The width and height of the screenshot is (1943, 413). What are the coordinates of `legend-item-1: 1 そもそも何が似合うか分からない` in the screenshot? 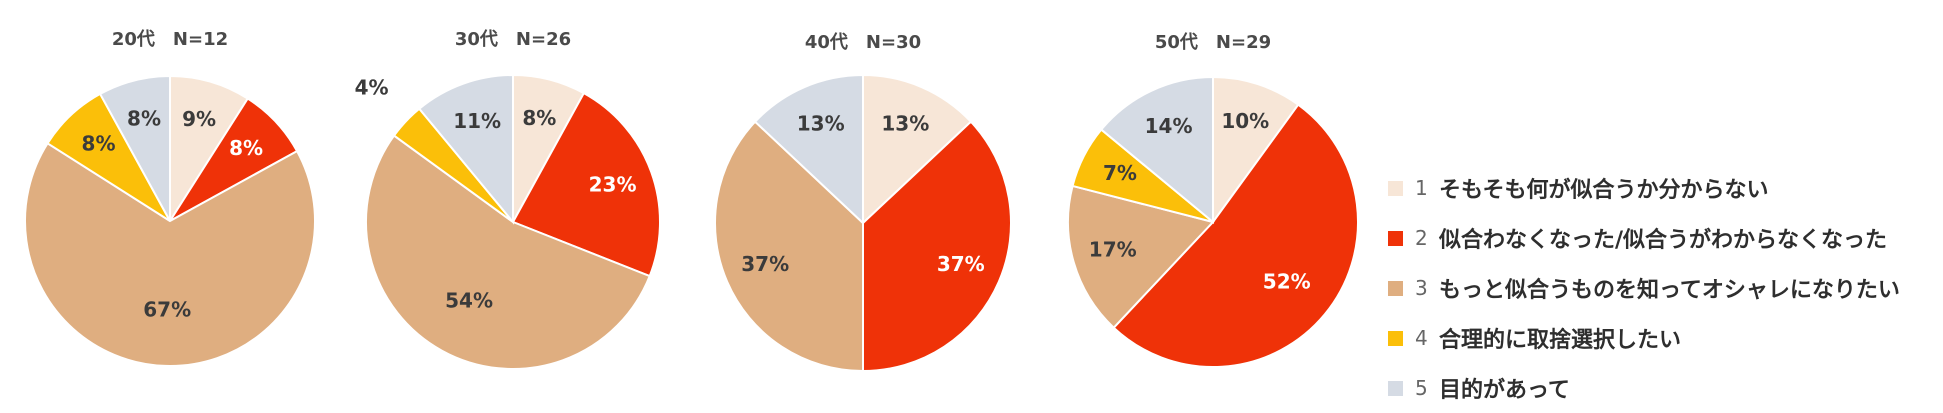 It's located at (1665, 188).